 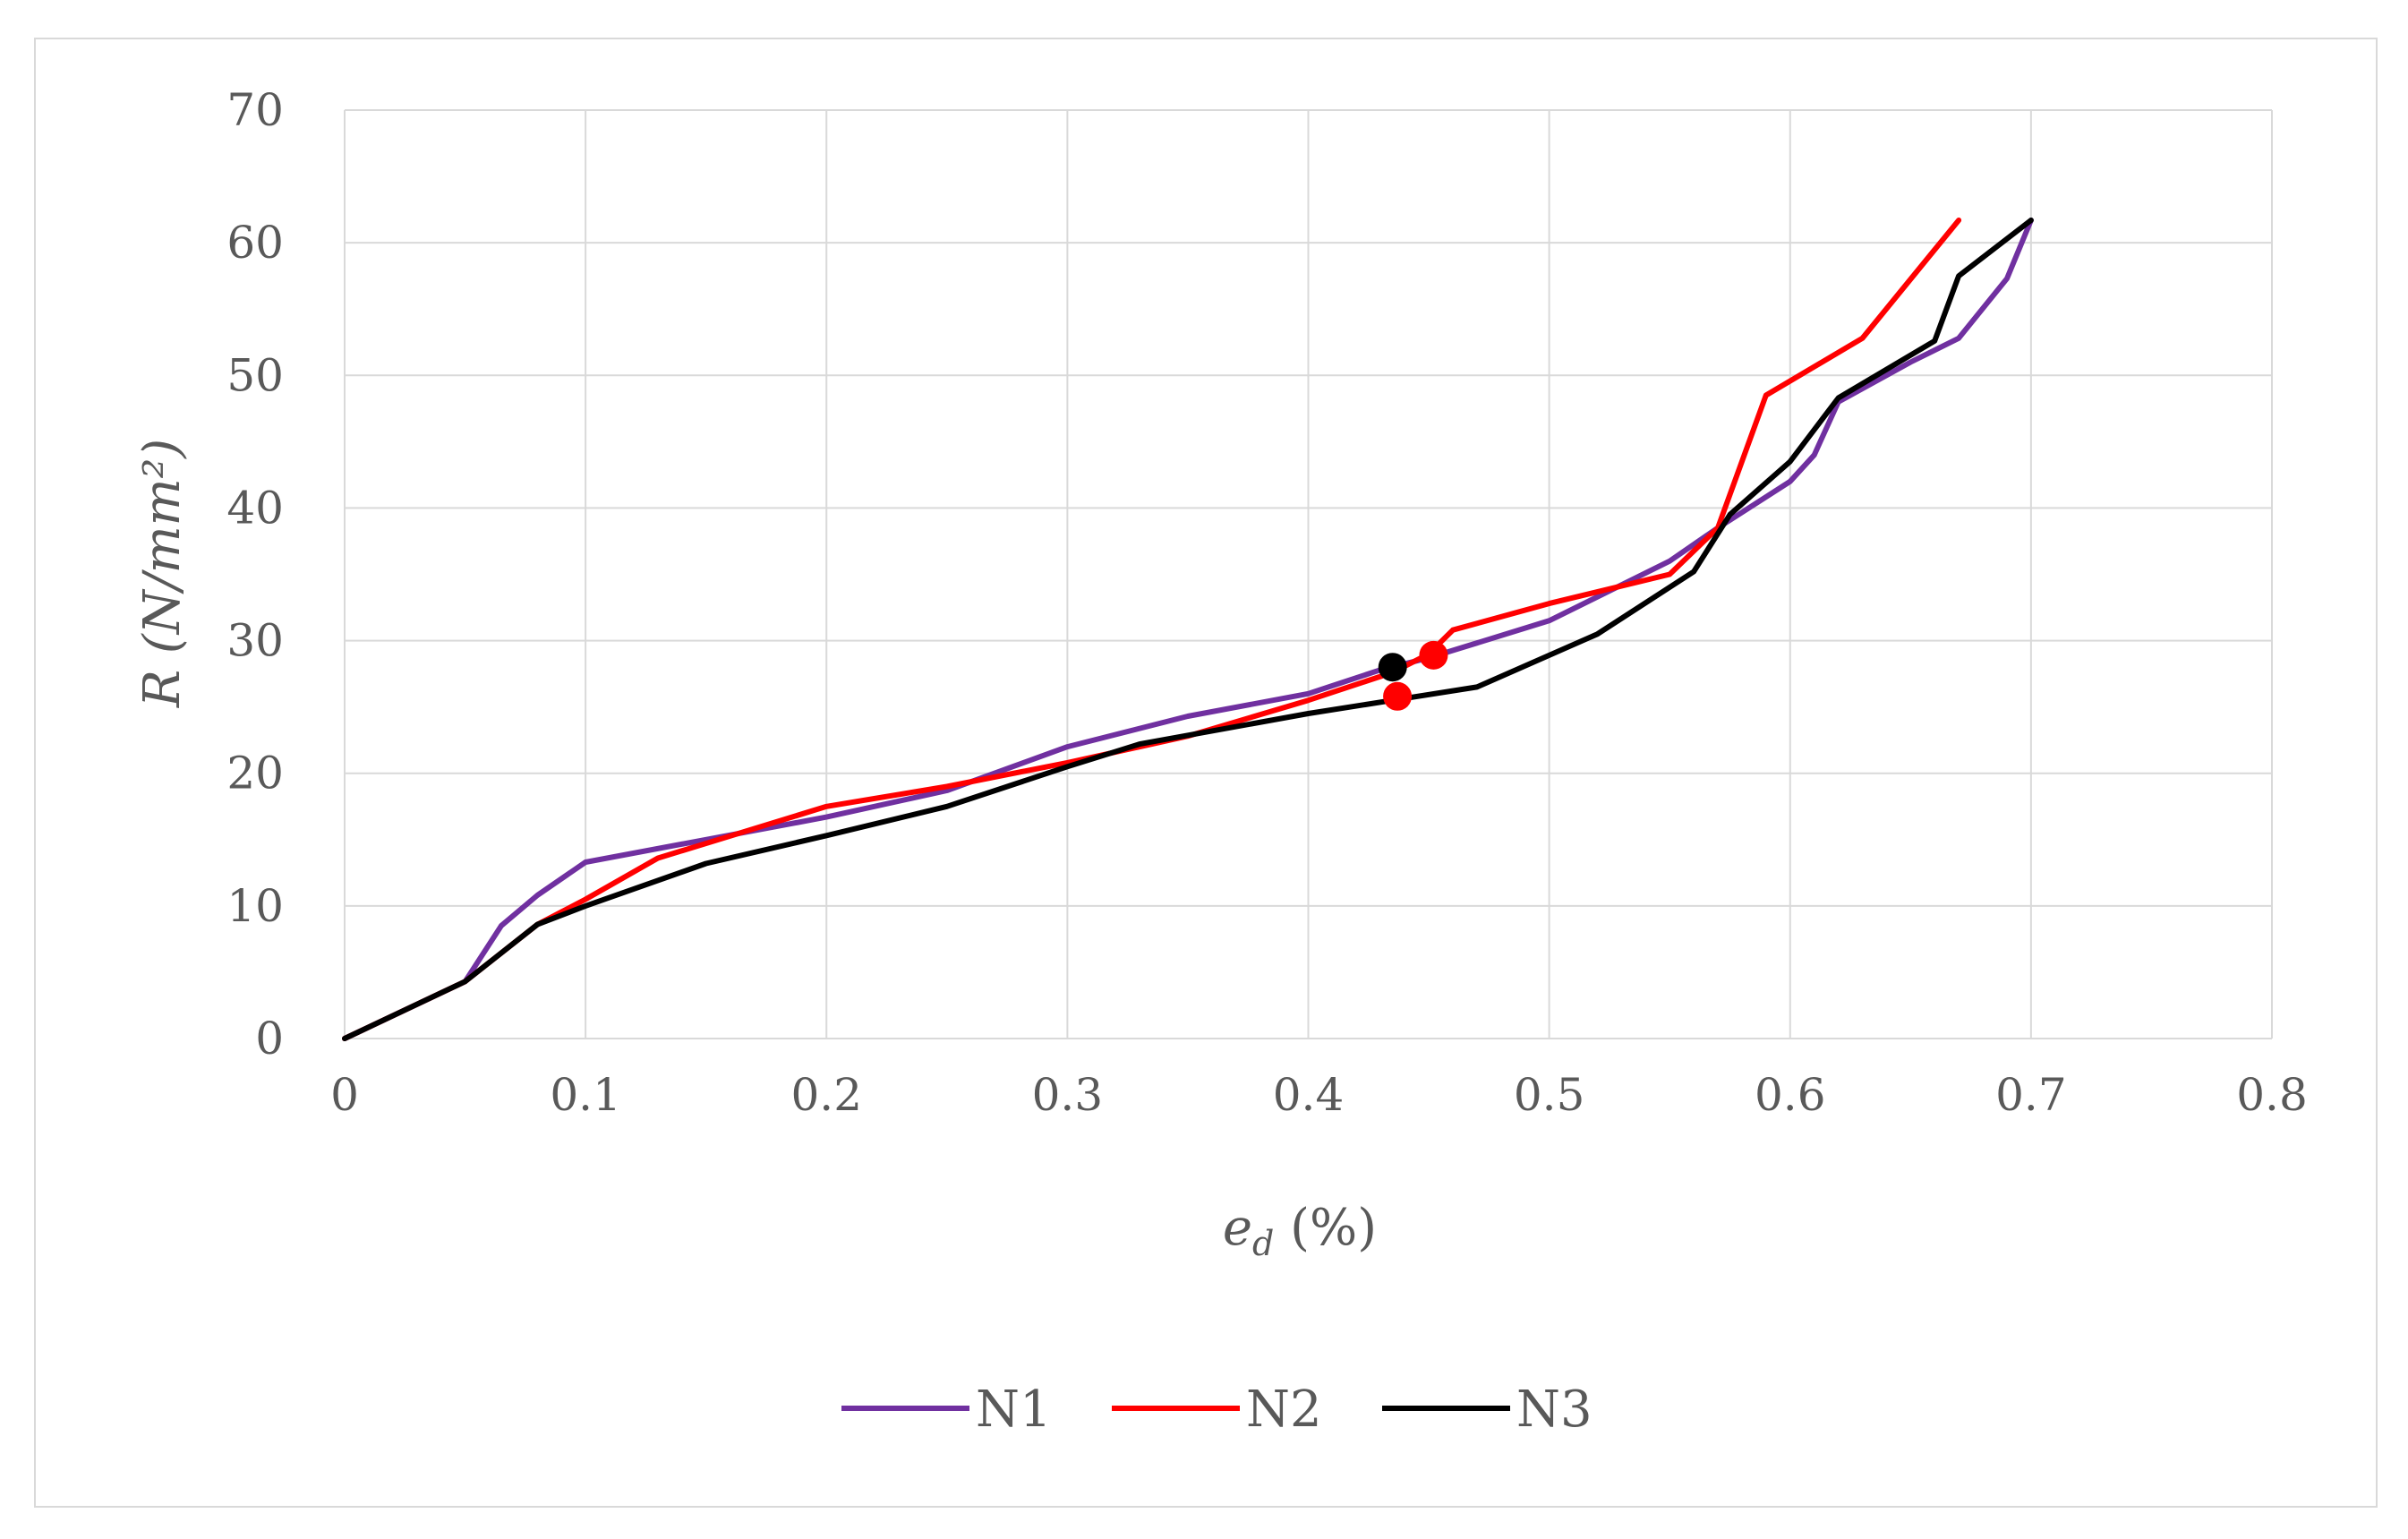 What do you see at coordinates (1284, 1410) in the screenshot?
I see `legend-label-n2: N2` at bounding box center [1284, 1410].